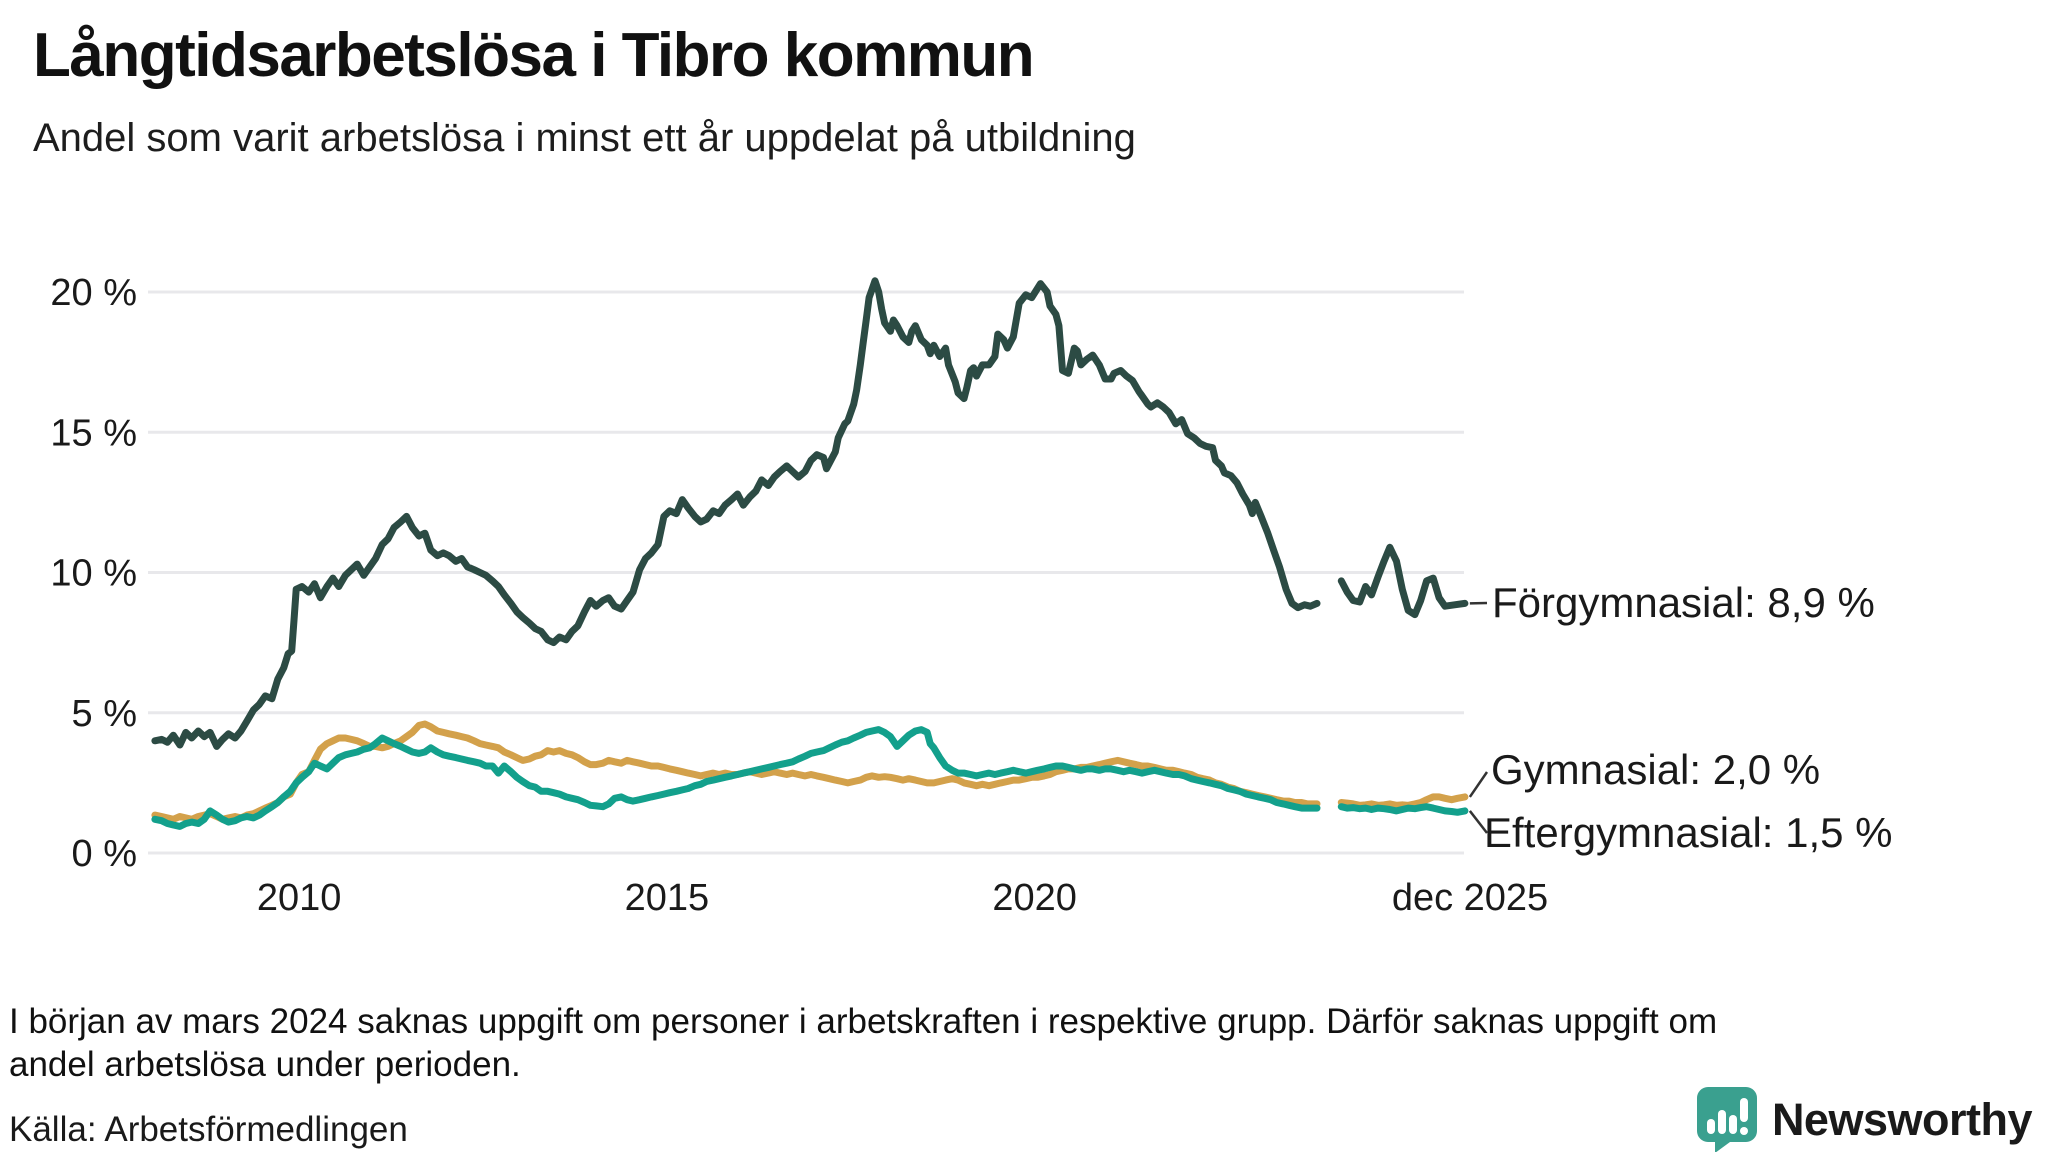 Image resolution: width=2048 pixels, height=1152 pixels. What do you see at coordinates (93, 293) in the screenshot?
I see `y-axis-tick-label: 20 %` at bounding box center [93, 293].